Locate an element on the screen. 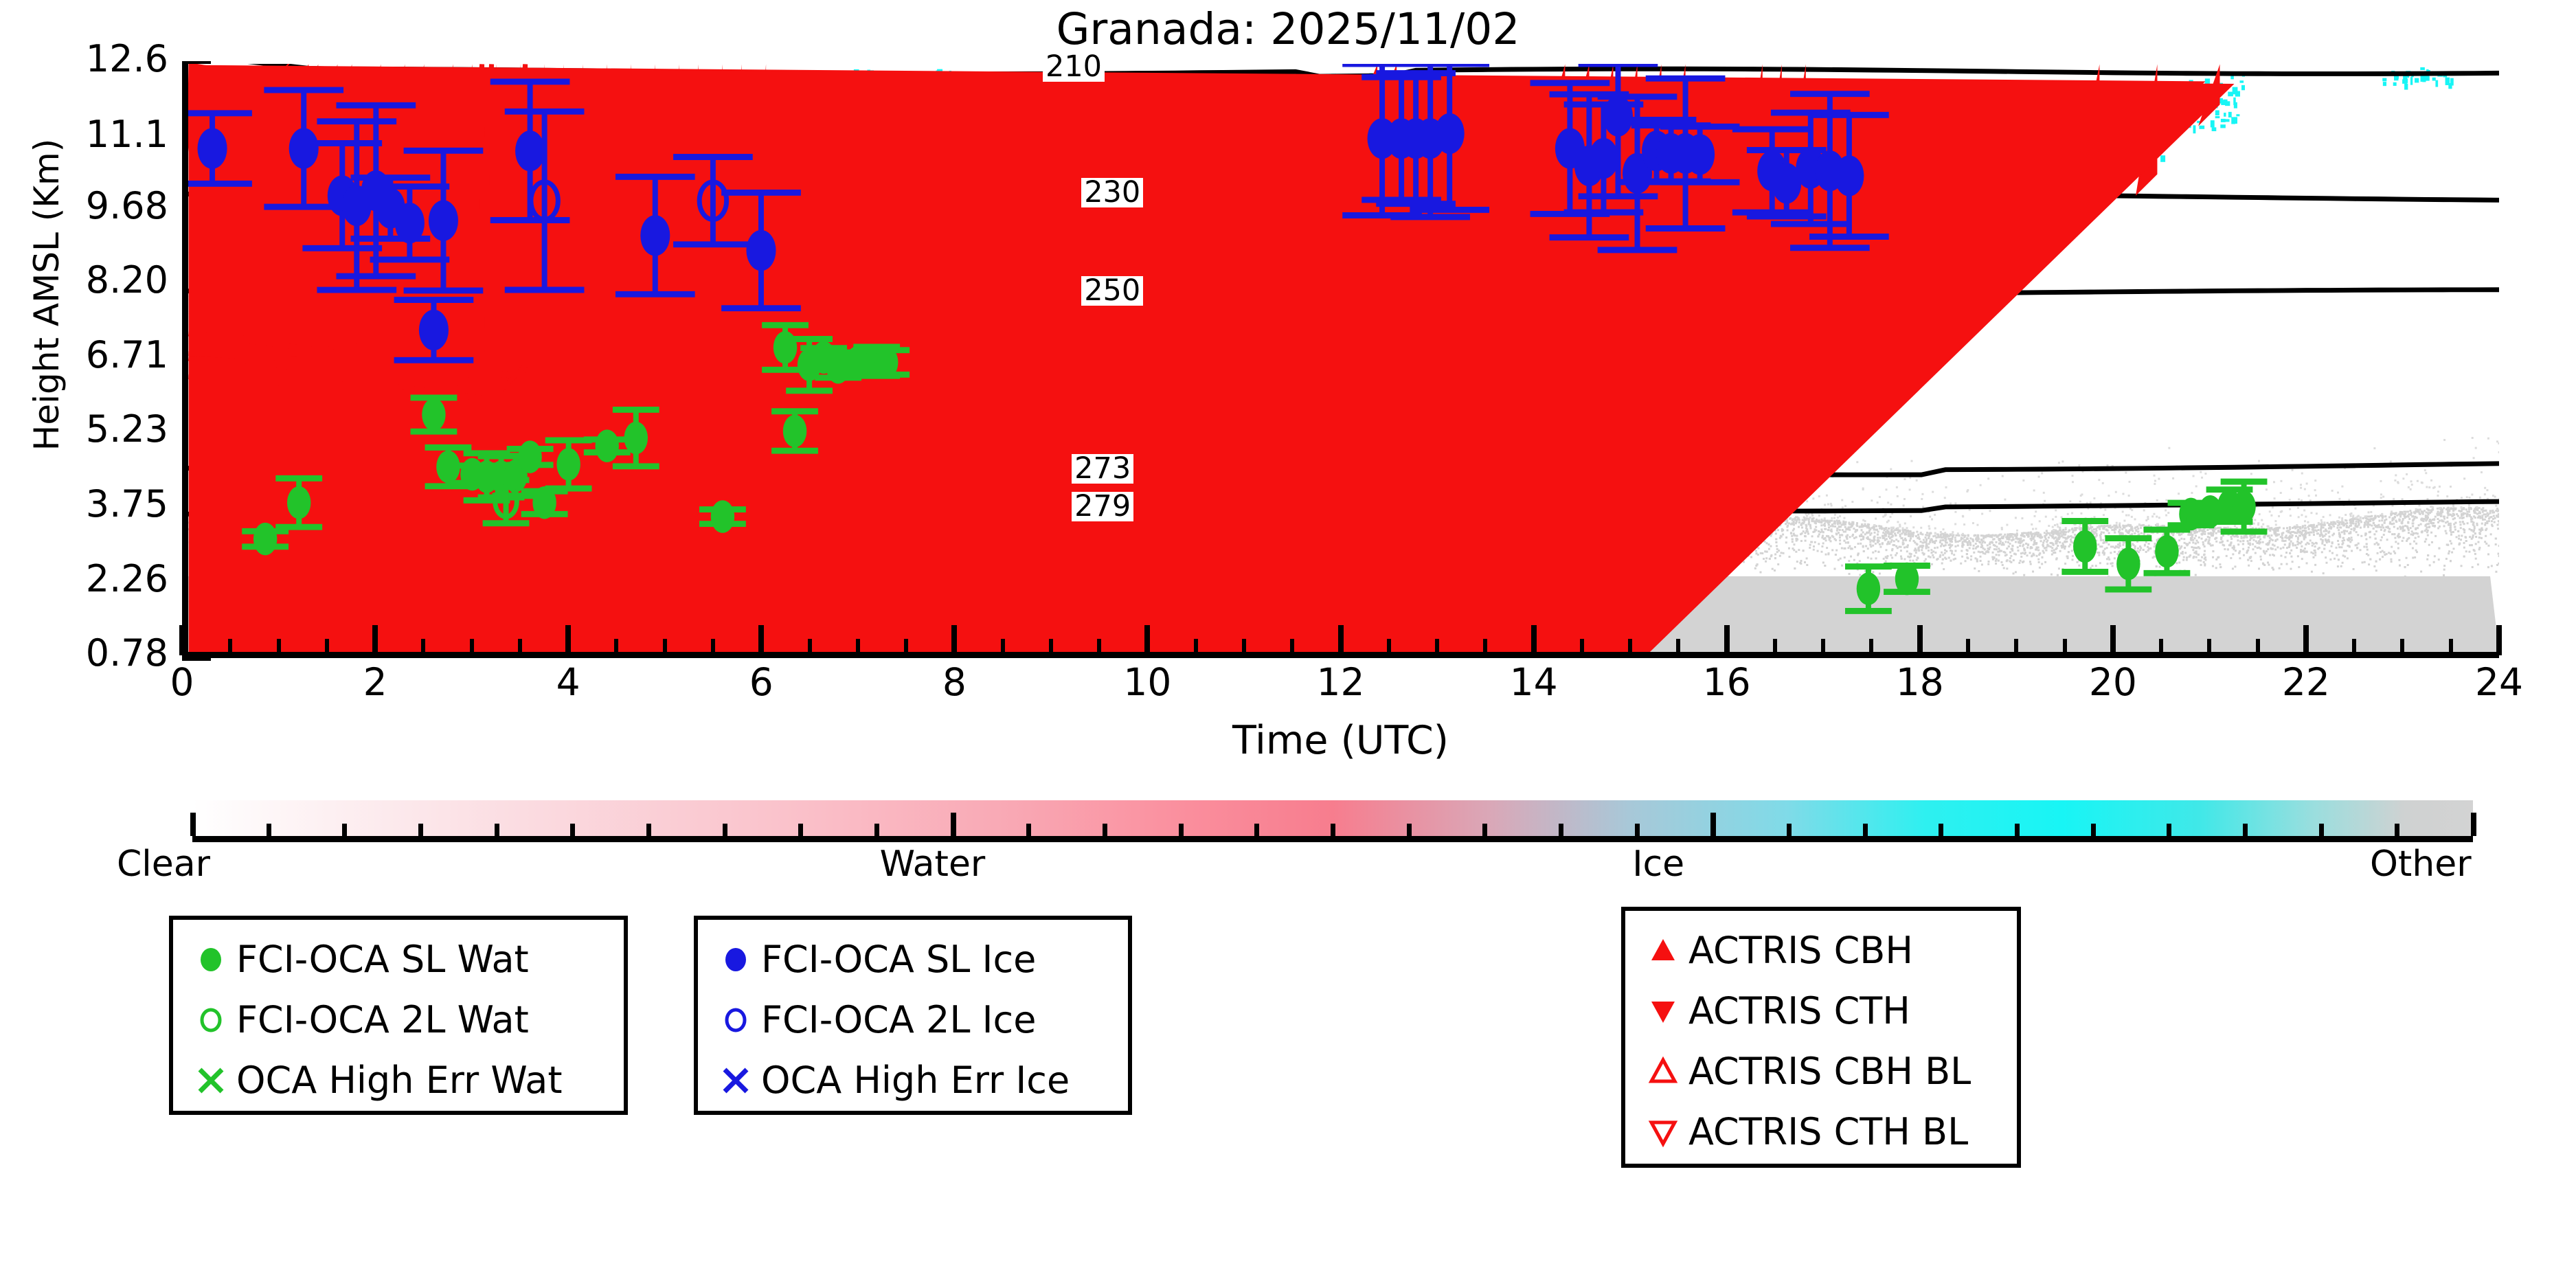  y-tick-mark is located at coordinates (196, 658).